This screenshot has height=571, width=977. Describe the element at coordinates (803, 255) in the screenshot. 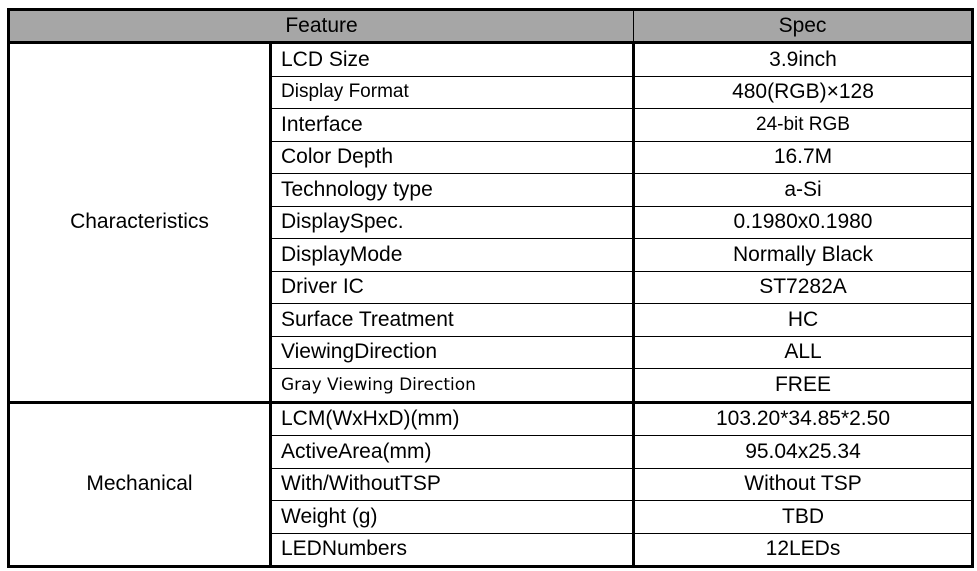

I see `spec-cell: Normally Black` at that location.